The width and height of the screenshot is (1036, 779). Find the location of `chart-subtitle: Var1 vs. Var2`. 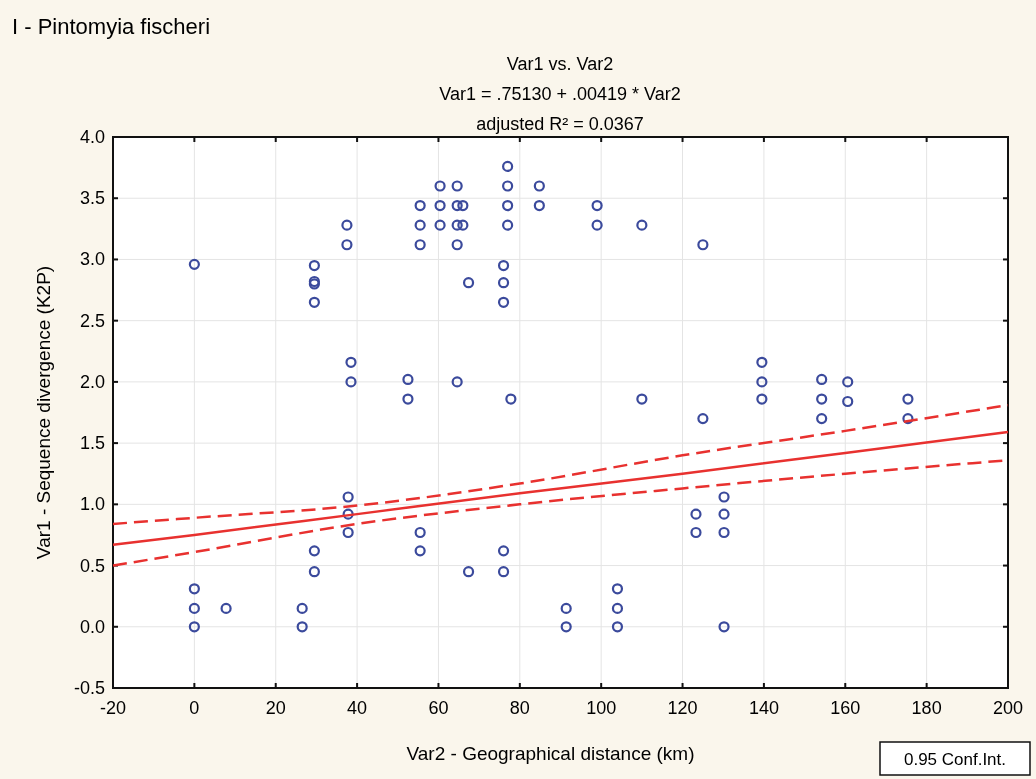

chart-subtitle: Var1 vs. Var2 is located at coordinates (560, 64).